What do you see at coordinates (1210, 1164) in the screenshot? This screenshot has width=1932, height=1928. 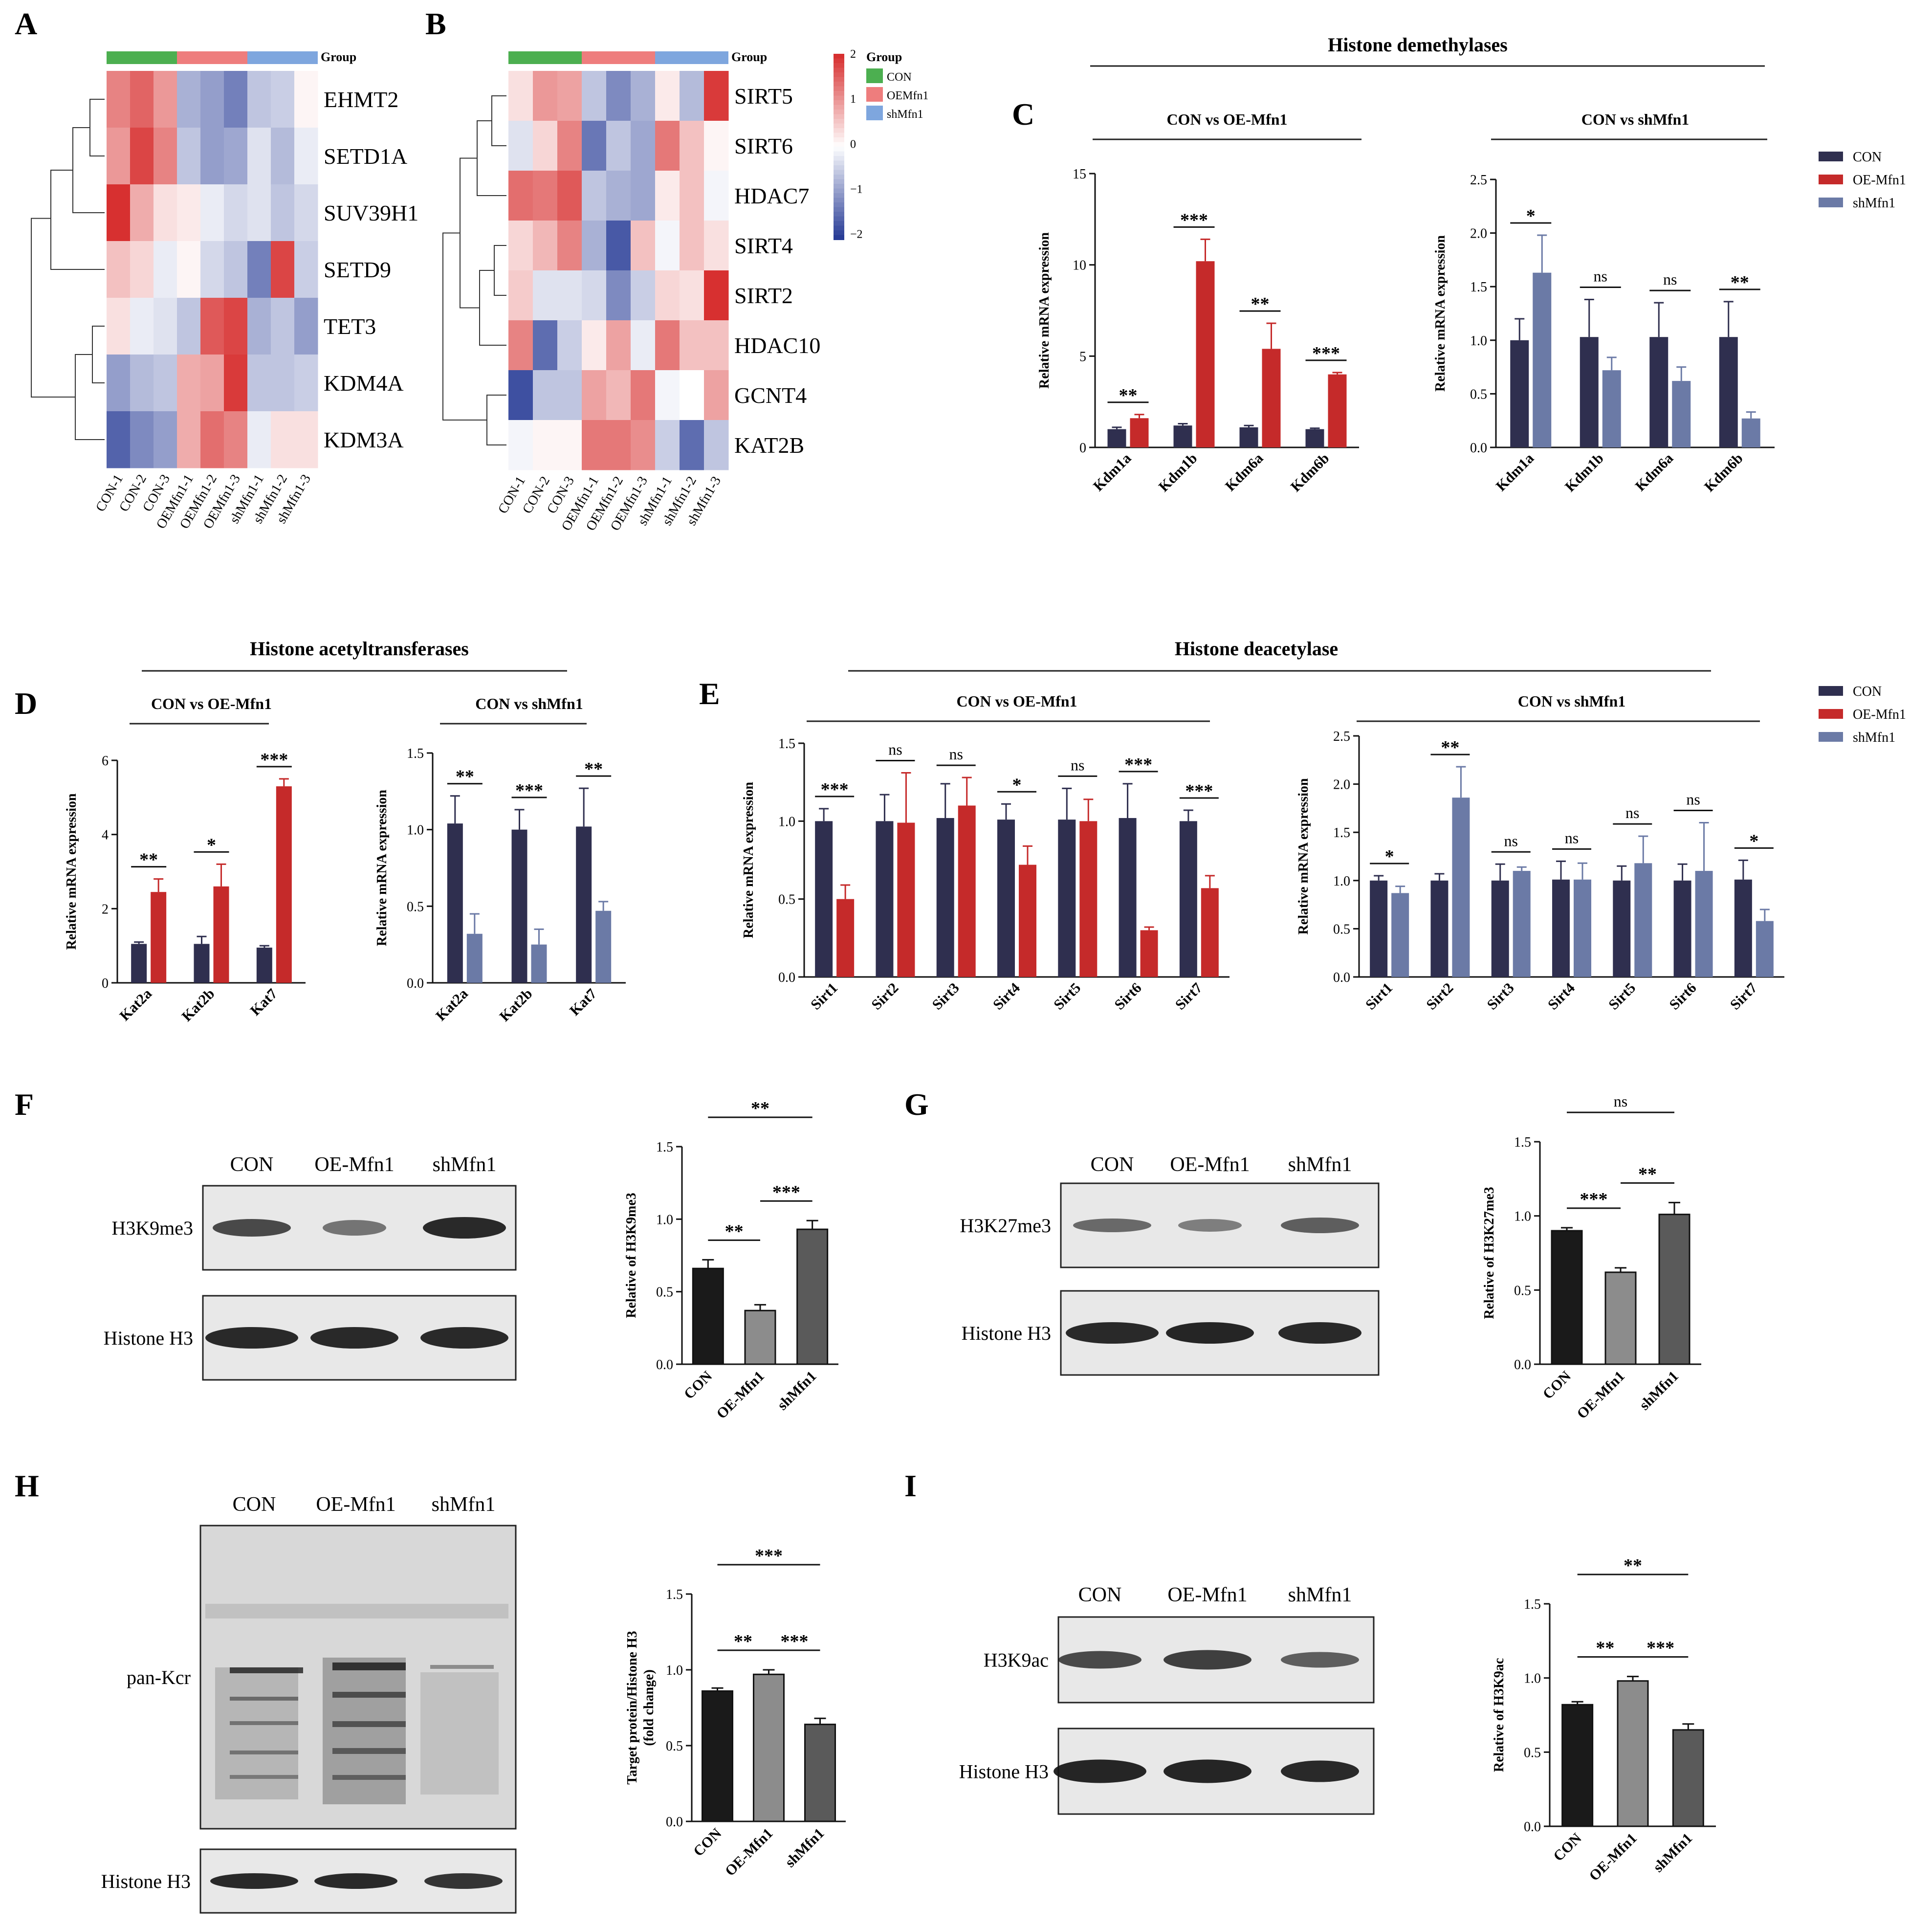 I see `lane-label: OE-Mfn1` at bounding box center [1210, 1164].